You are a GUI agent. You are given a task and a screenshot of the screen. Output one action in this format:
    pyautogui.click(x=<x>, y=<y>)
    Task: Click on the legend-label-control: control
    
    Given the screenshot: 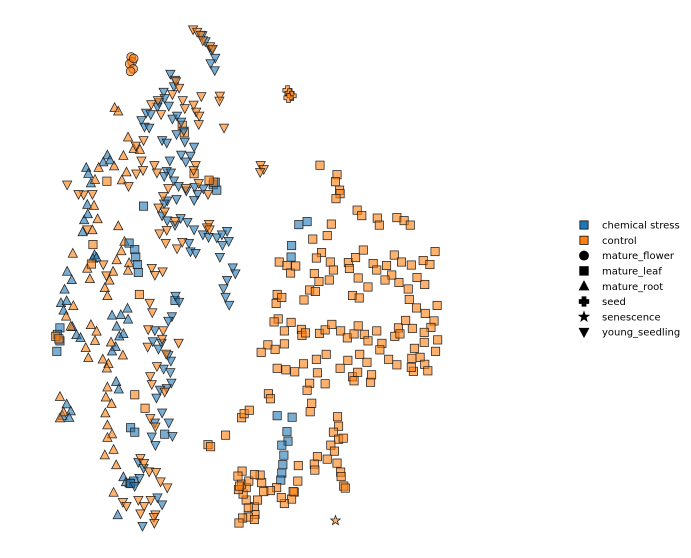 What is the action you would take?
    pyautogui.click(x=619, y=241)
    